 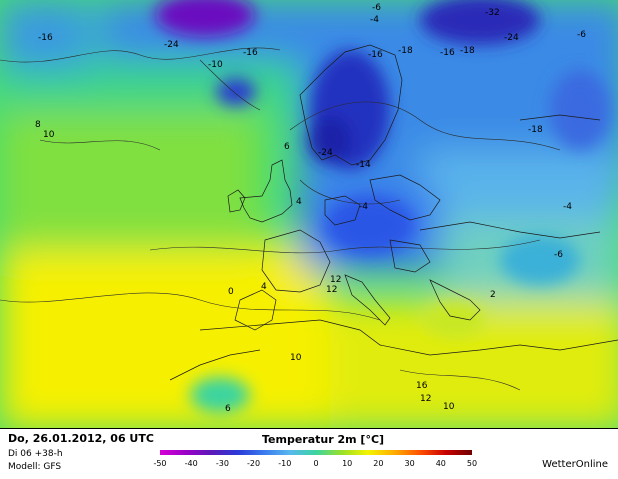 What do you see at coordinates (285, 463) in the screenshot?
I see `legend-tick-label: -10` at bounding box center [285, 463].